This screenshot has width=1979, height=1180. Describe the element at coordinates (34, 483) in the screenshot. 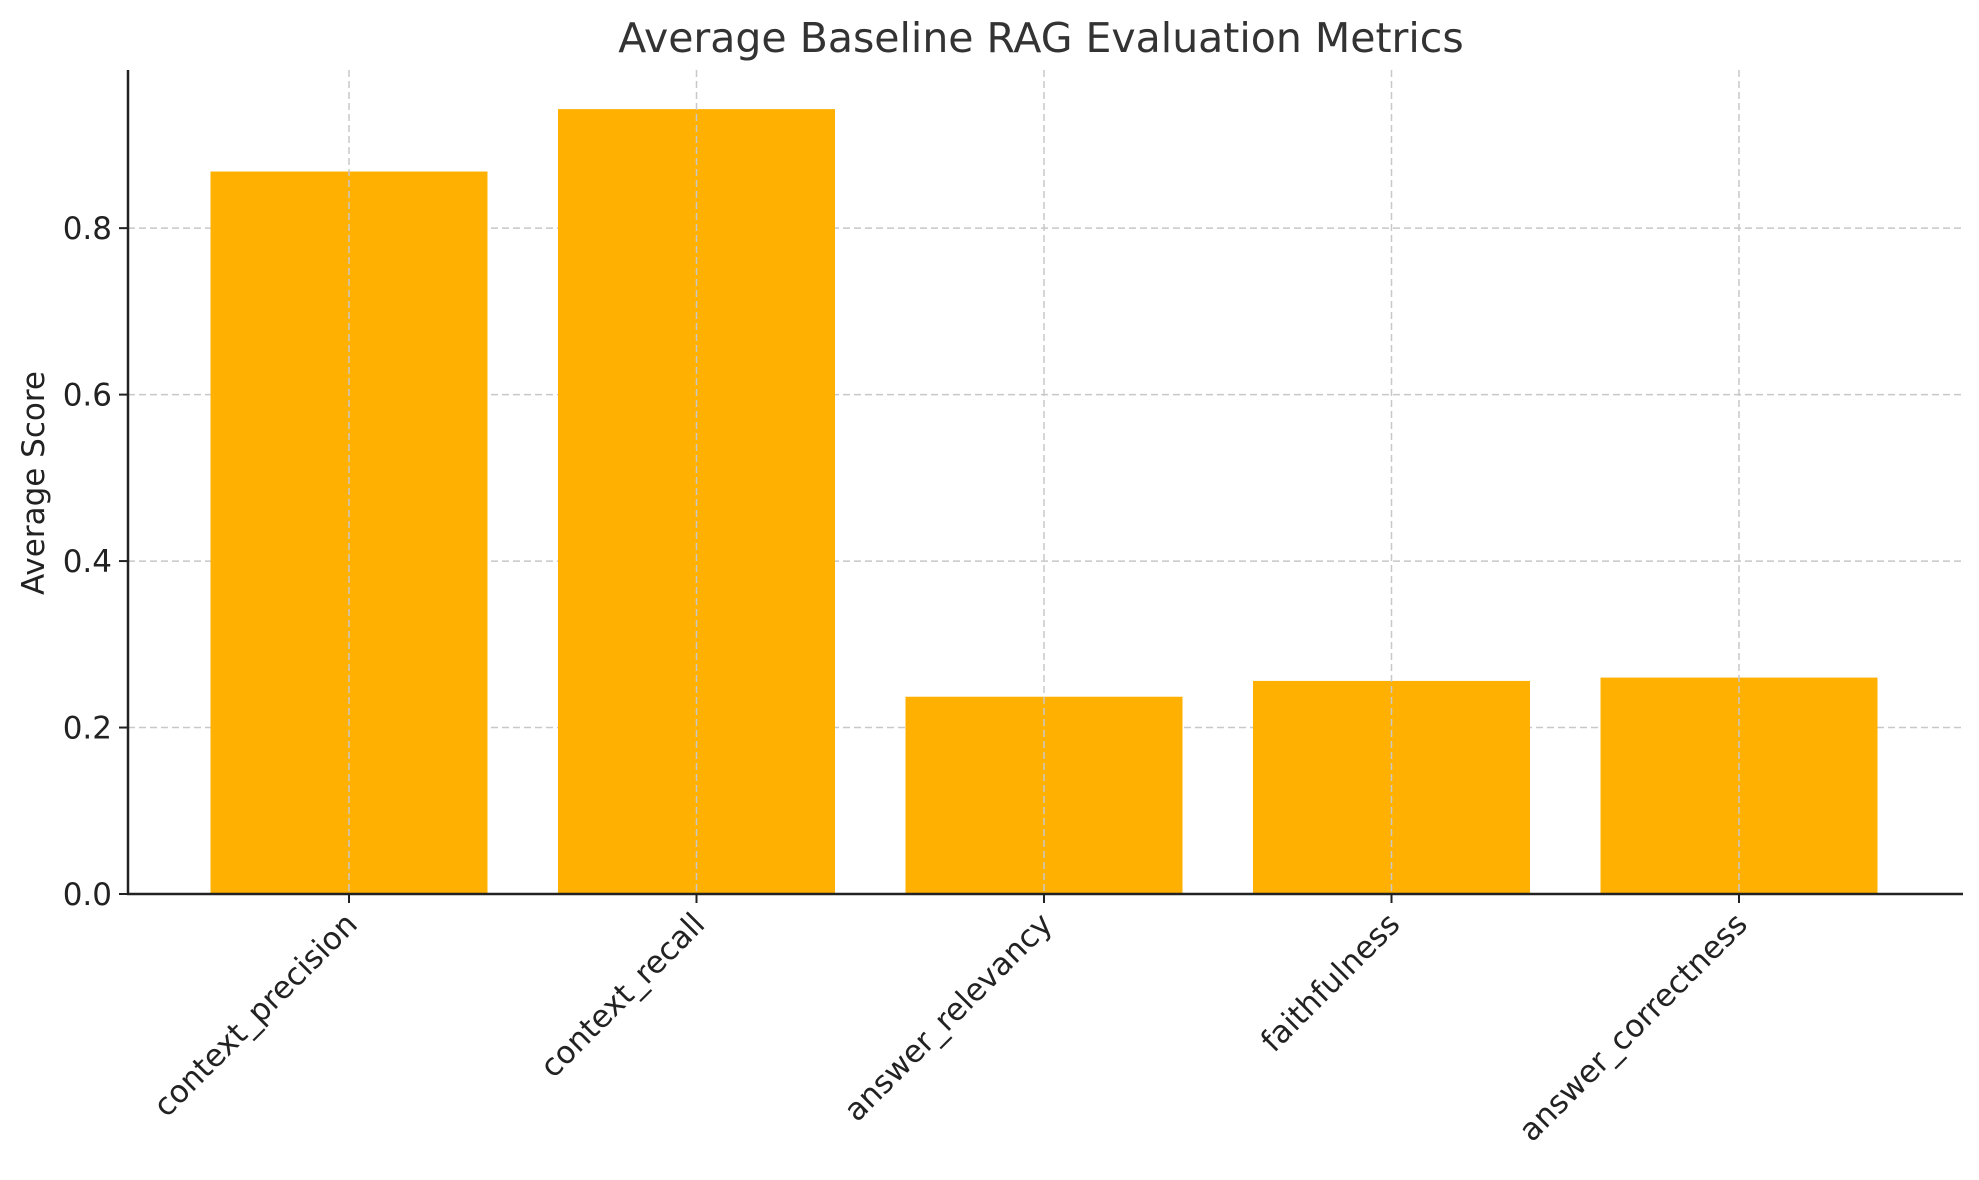

I see `y-axis-label: Average Score` at that location.